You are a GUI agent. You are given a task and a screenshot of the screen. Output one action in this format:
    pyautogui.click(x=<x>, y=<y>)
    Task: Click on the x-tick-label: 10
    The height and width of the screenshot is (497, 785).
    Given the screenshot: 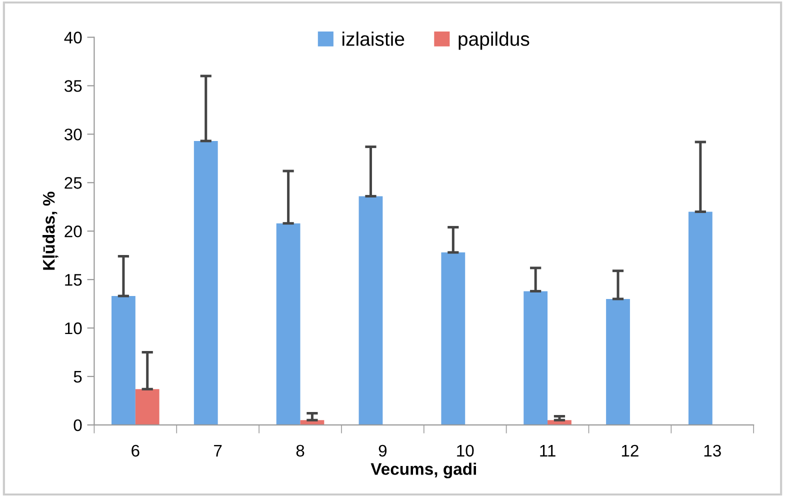 What is the action you would take?
    pyautogui.click(x=465, y=450)
    